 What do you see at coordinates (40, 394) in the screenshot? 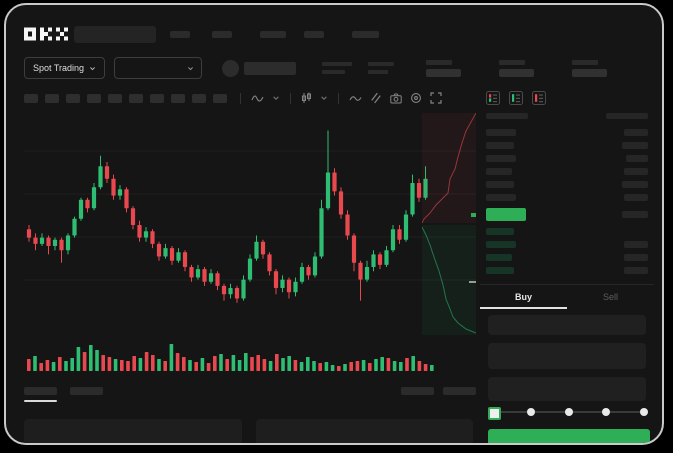
I see `bottom-tab-active` at bounding box center [40, 394].